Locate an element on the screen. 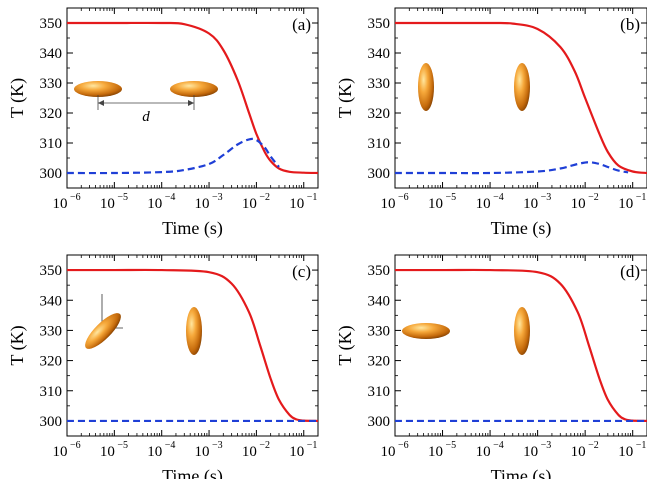 The image size is (647, 479). panel-label: (a) is located at coordinates (301, 24).